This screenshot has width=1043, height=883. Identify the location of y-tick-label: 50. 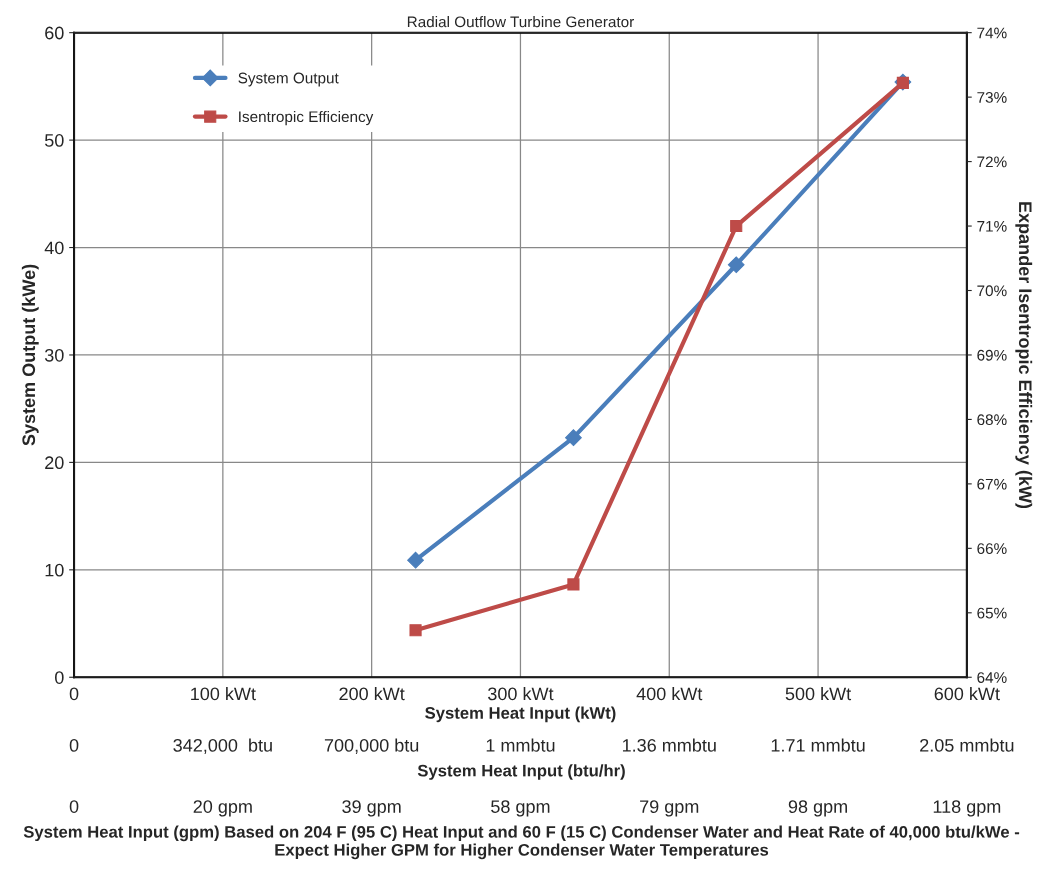
(54, 140).